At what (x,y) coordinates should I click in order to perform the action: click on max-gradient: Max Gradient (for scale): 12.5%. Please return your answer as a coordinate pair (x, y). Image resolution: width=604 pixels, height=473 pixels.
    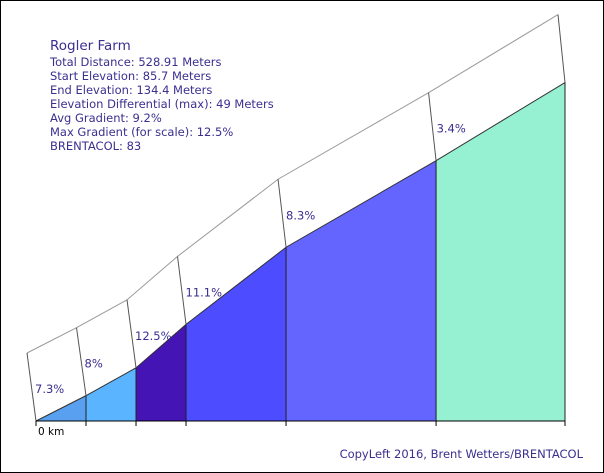
    Looking at the image, I should click on (142, 132).